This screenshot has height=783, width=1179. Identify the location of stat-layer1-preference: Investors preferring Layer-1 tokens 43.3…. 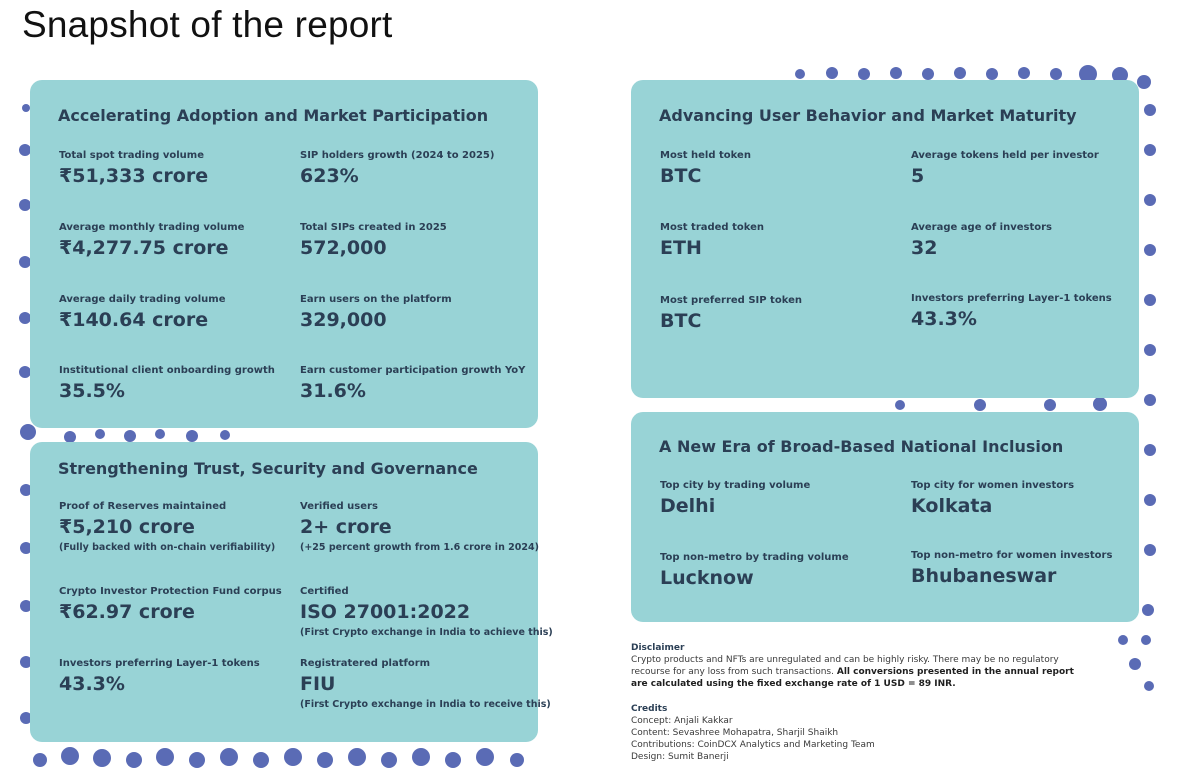
(159, 677).